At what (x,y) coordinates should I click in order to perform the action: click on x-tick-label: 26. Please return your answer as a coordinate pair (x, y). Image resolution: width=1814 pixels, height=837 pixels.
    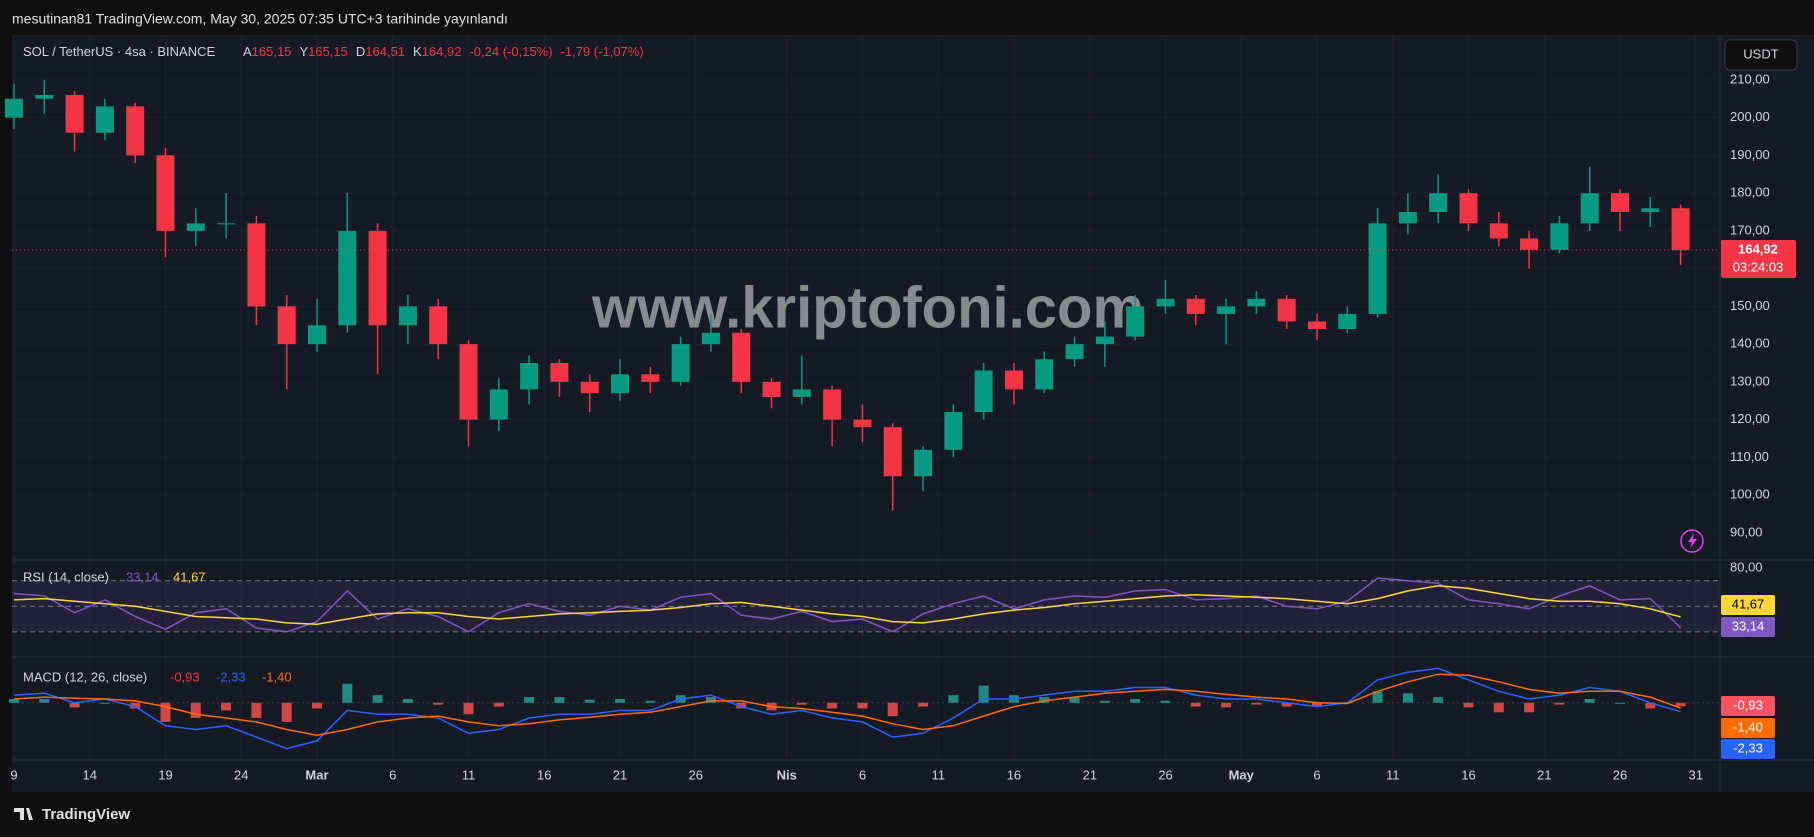
    Looking at the image, I should click on (1165, 774).